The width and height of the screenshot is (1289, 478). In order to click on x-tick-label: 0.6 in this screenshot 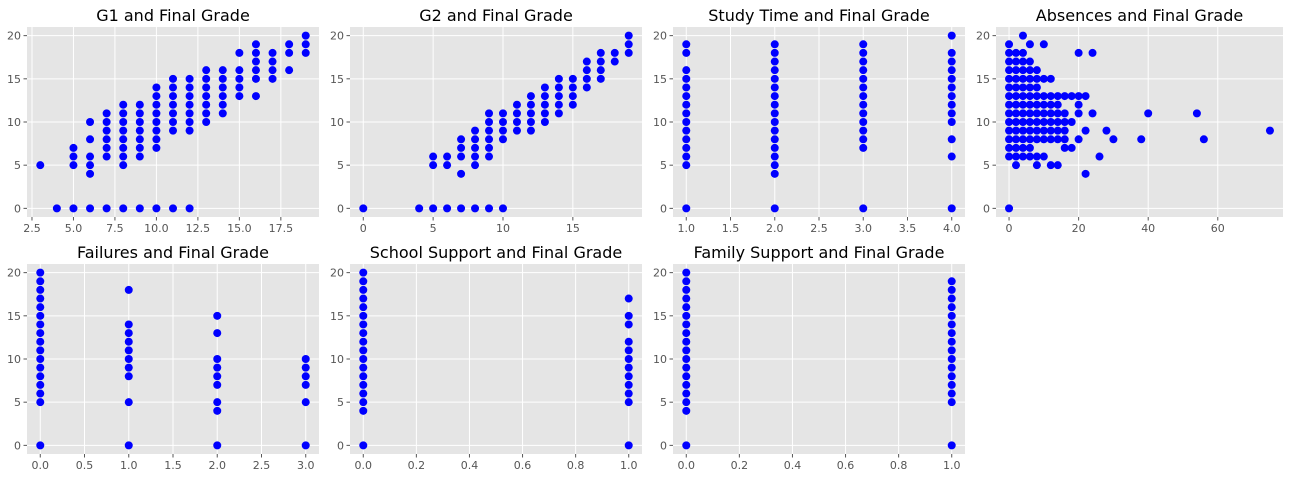, I will do `click(523, 465)`.